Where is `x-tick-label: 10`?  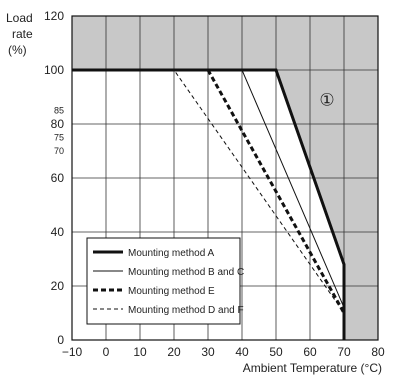
x-tick-label: 10 is located at coordinates (140, 352).